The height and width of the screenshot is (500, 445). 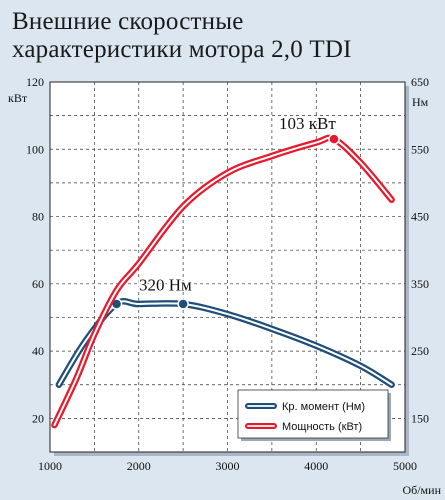 What do you see at coordinates (420, 82) in the screenshot?
I see `y-right-tick-label: 650` at bounding box center [420, 82].